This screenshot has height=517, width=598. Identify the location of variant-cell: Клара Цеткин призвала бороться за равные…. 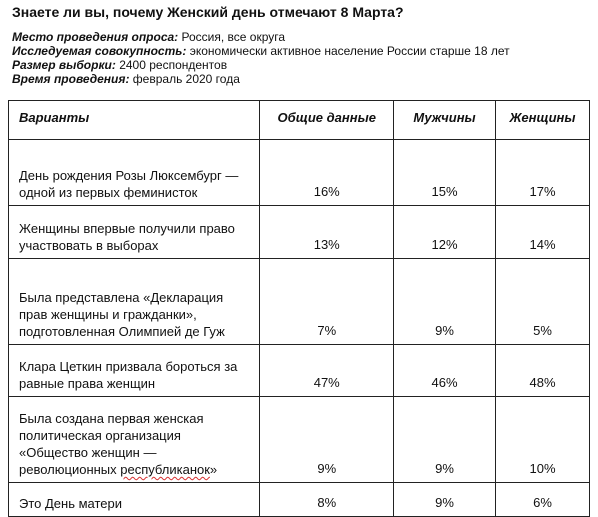
(134, 370).